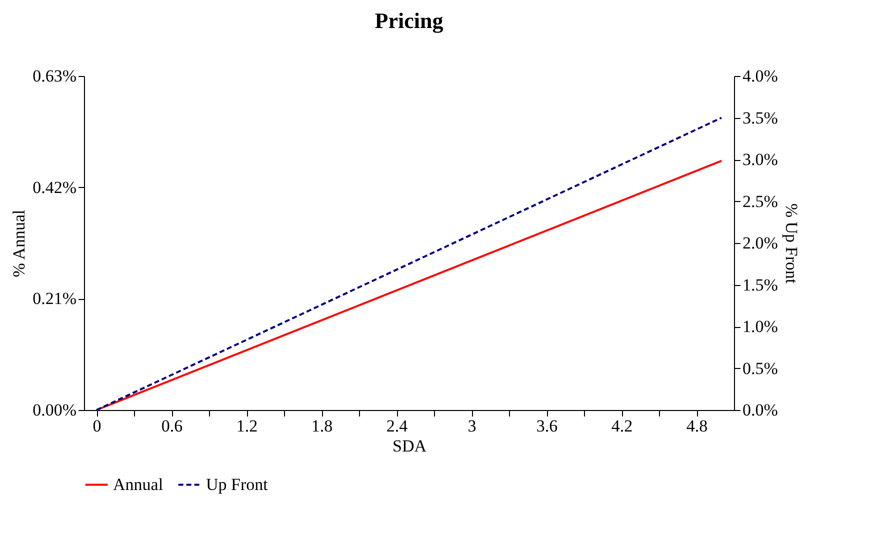  Describe the element at coordinates (19, 243) in the screenshot. I see `y-axis-title: % Annual` at that location.